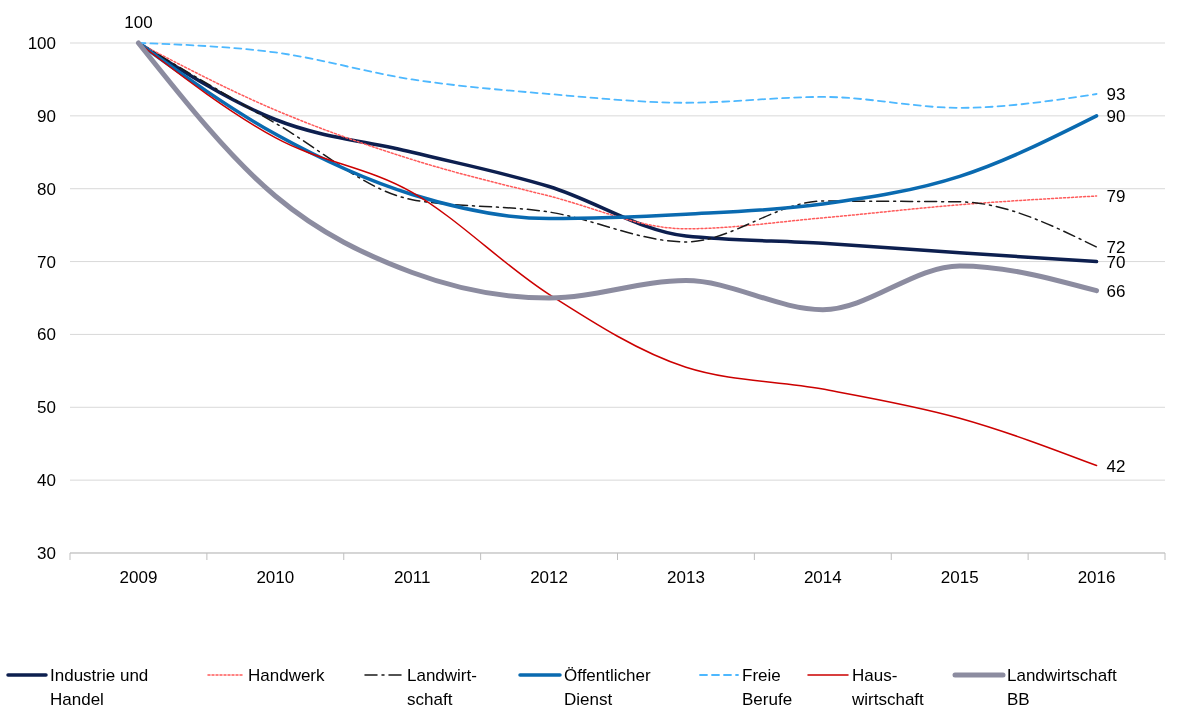 Image resolution: width=1181 pixels, height=709 pixels. I want to click on legend-label: Landwirtschaft BB, so click(1062, 687).